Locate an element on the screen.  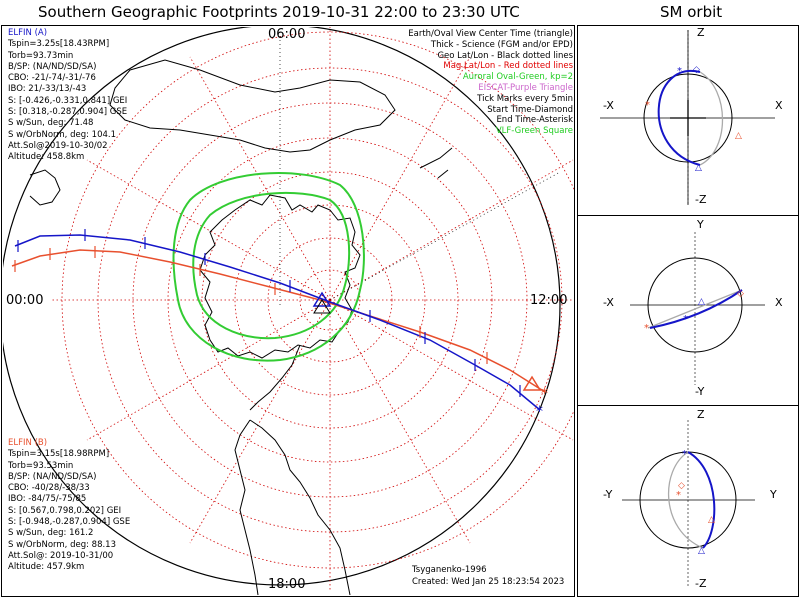
elfin-b-line: S w/Sun, deg: 161.2 is located at coordinates (51, 533).